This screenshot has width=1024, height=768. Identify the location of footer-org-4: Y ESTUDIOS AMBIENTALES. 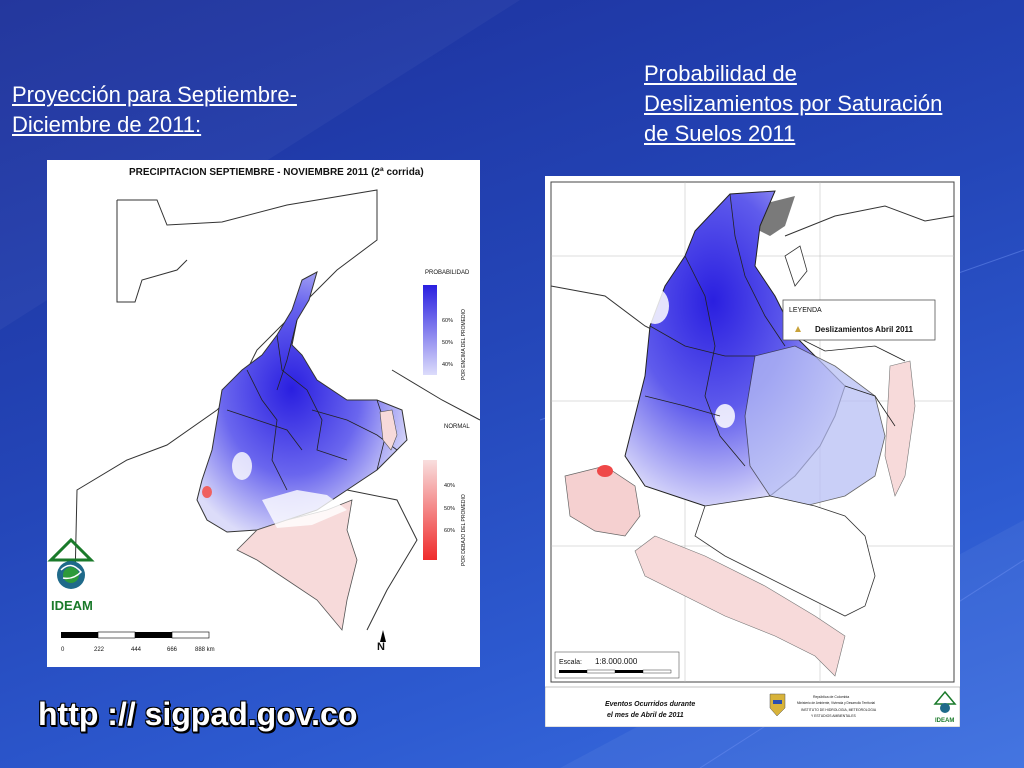
(833, 716).